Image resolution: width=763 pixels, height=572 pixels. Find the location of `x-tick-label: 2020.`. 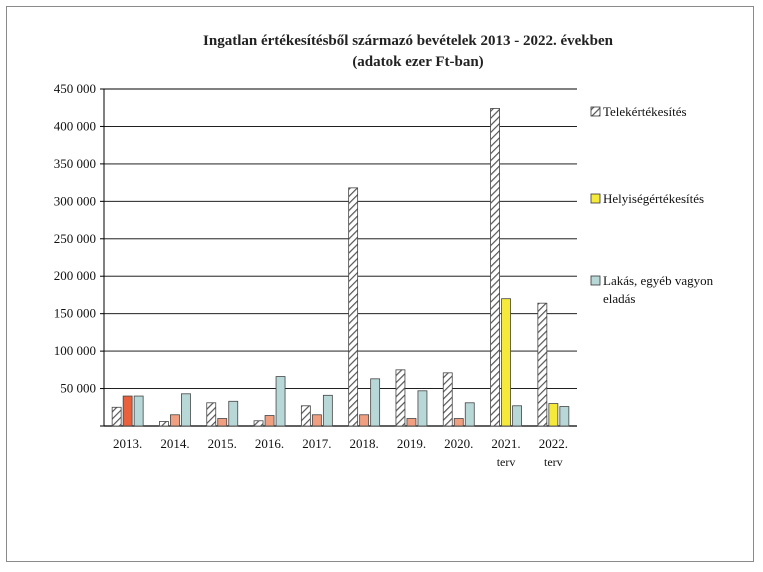

x-tick-label: 2020. is located at coordinates (458, 443).